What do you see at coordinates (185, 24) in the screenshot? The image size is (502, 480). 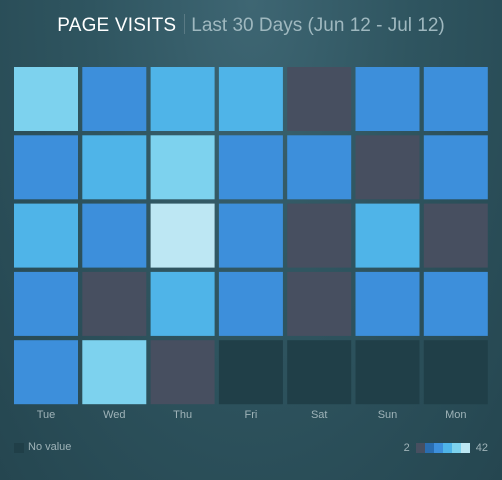 I see `title-separator` at bounding box center [185, 24].